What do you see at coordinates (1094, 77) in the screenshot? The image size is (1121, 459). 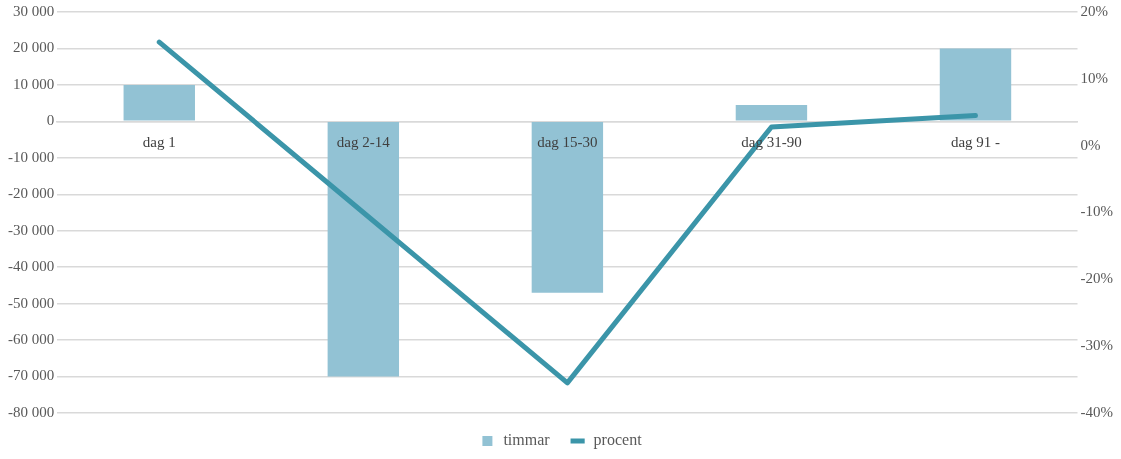 I see `y2-tick-label: 10%` at bounding box center [1094, 77].